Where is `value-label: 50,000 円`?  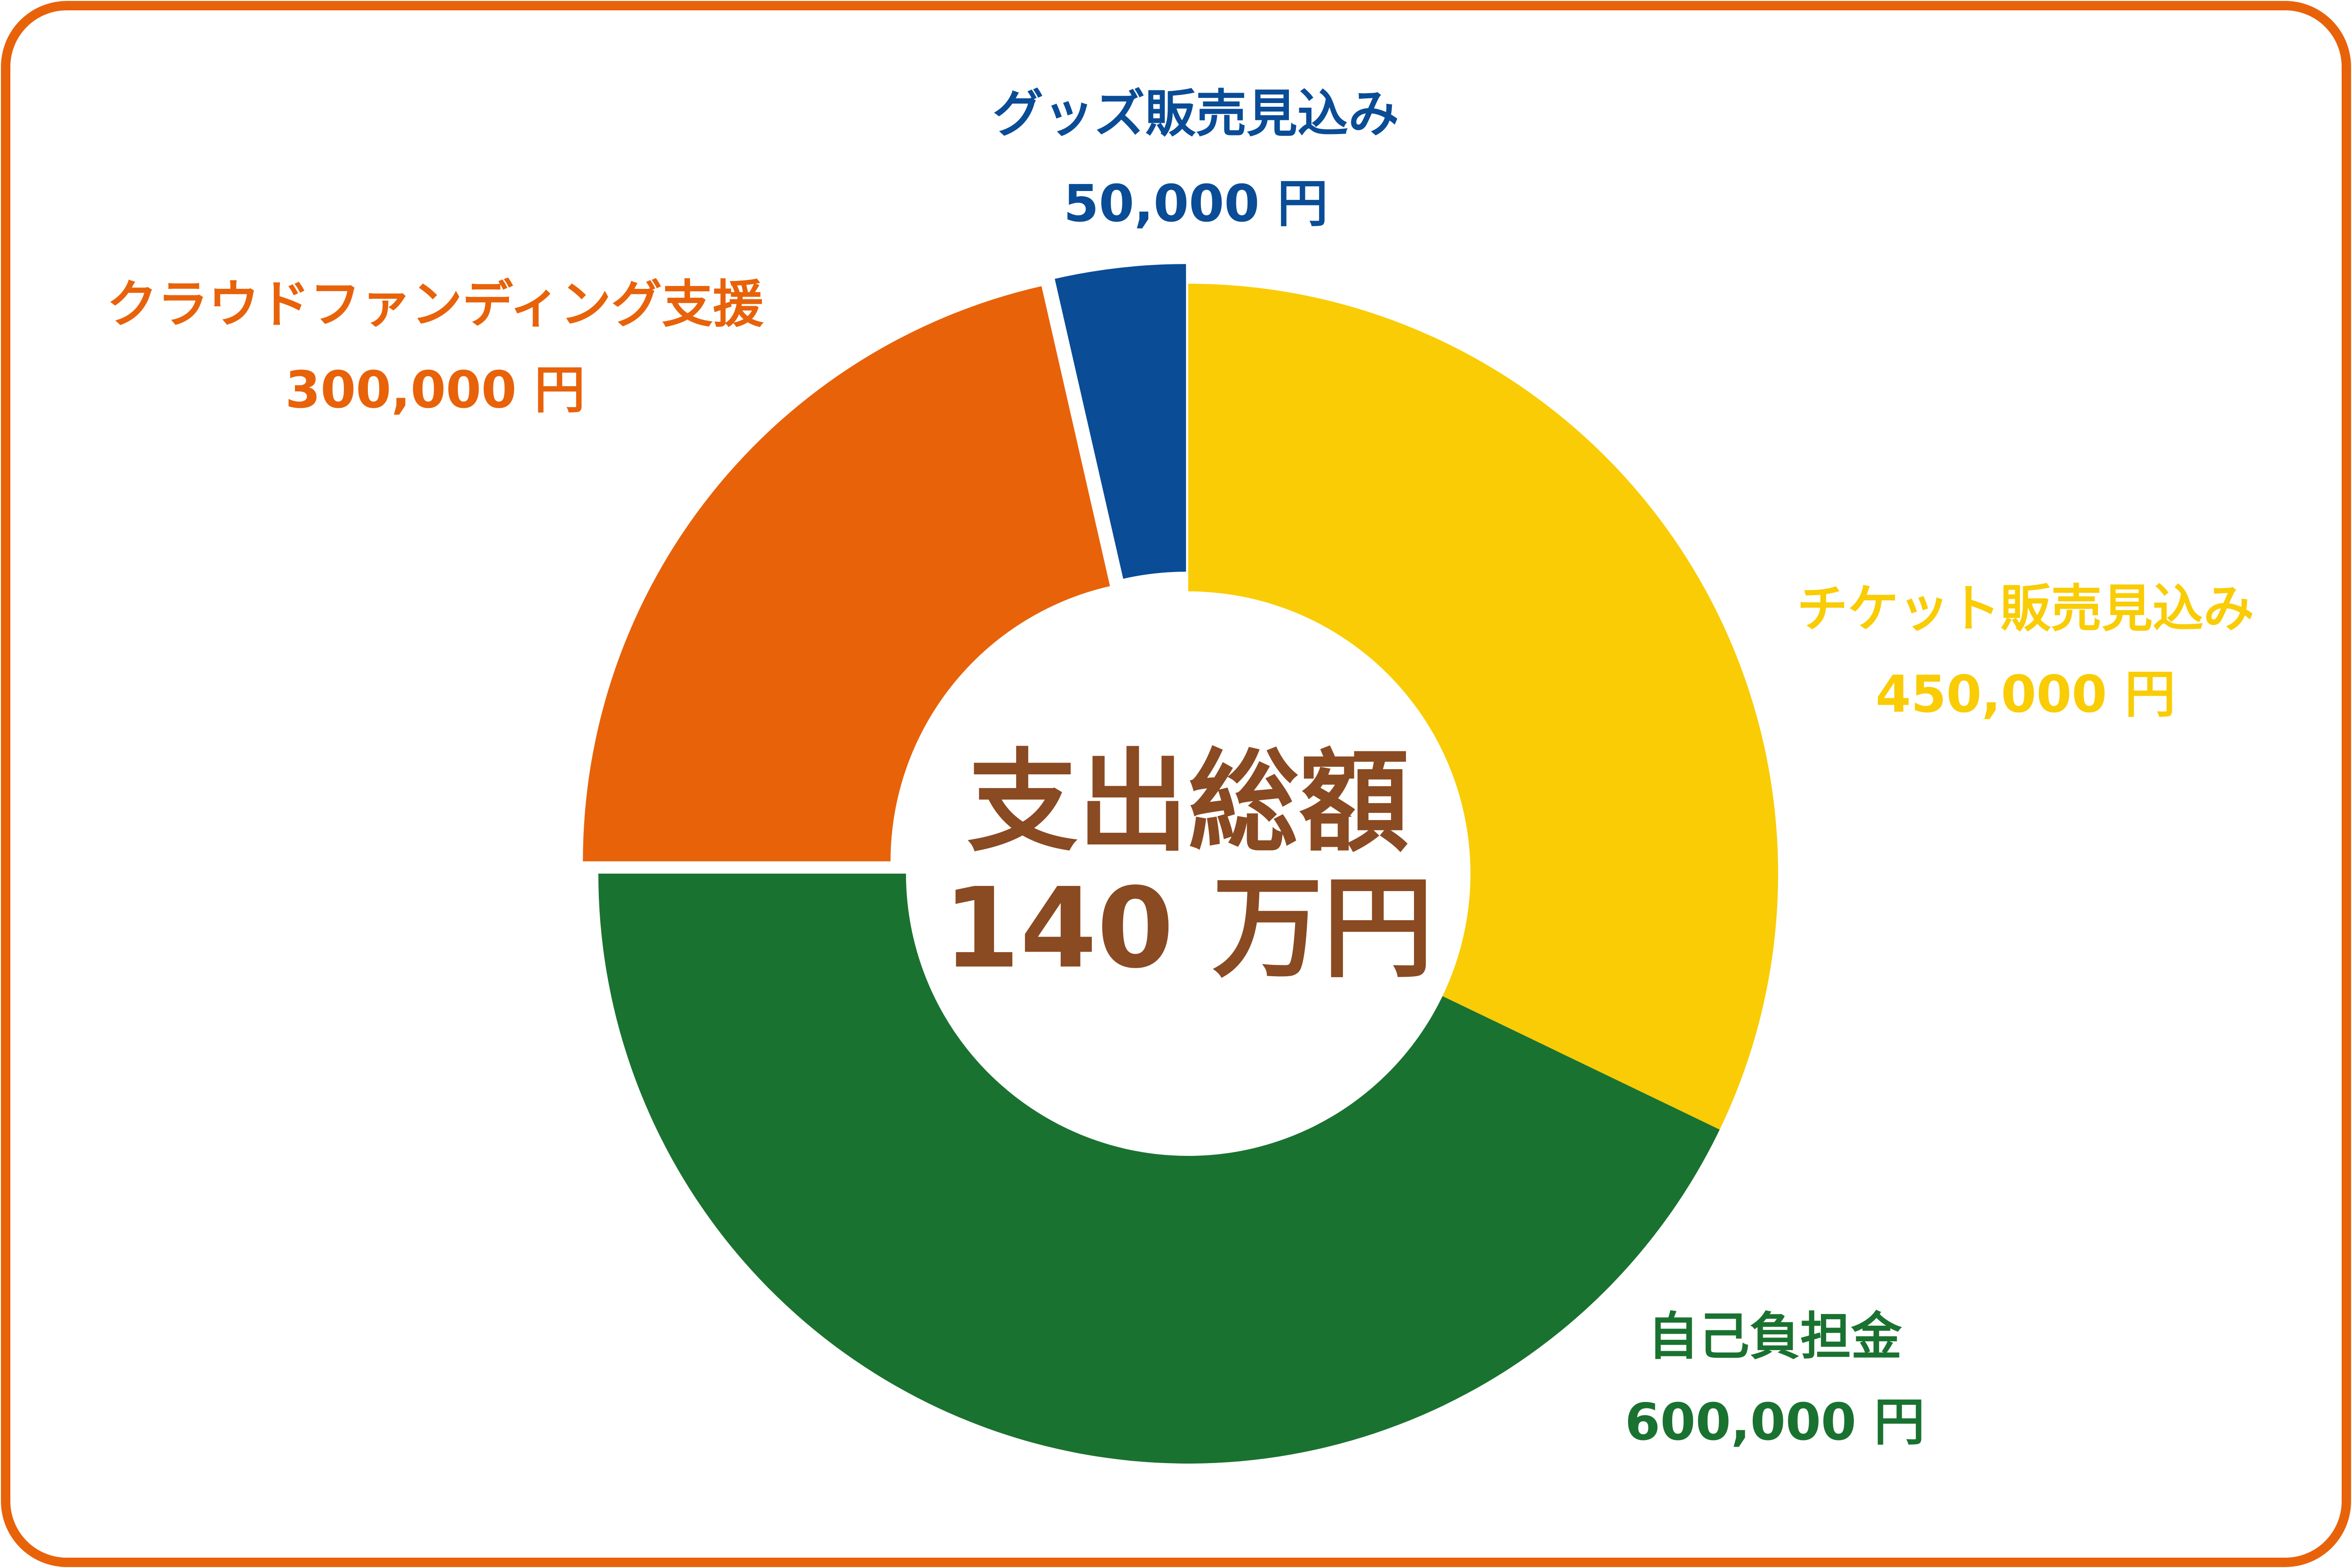 value-label: 50,000 円 is located at coordinates (1196, 204).